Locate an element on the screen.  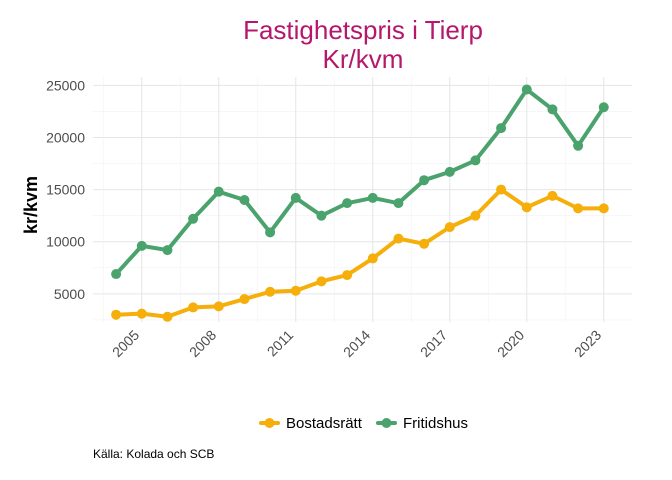
x-axis-ticks: 2005 2008 2011 2014 2017 2020 2023 is located at coordinates (356, 343).